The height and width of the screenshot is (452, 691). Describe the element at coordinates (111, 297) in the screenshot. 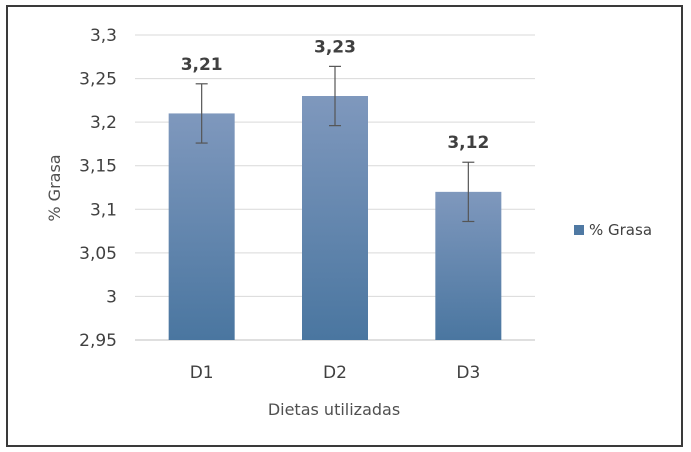

I see `y-tick-label: 3` at that location.